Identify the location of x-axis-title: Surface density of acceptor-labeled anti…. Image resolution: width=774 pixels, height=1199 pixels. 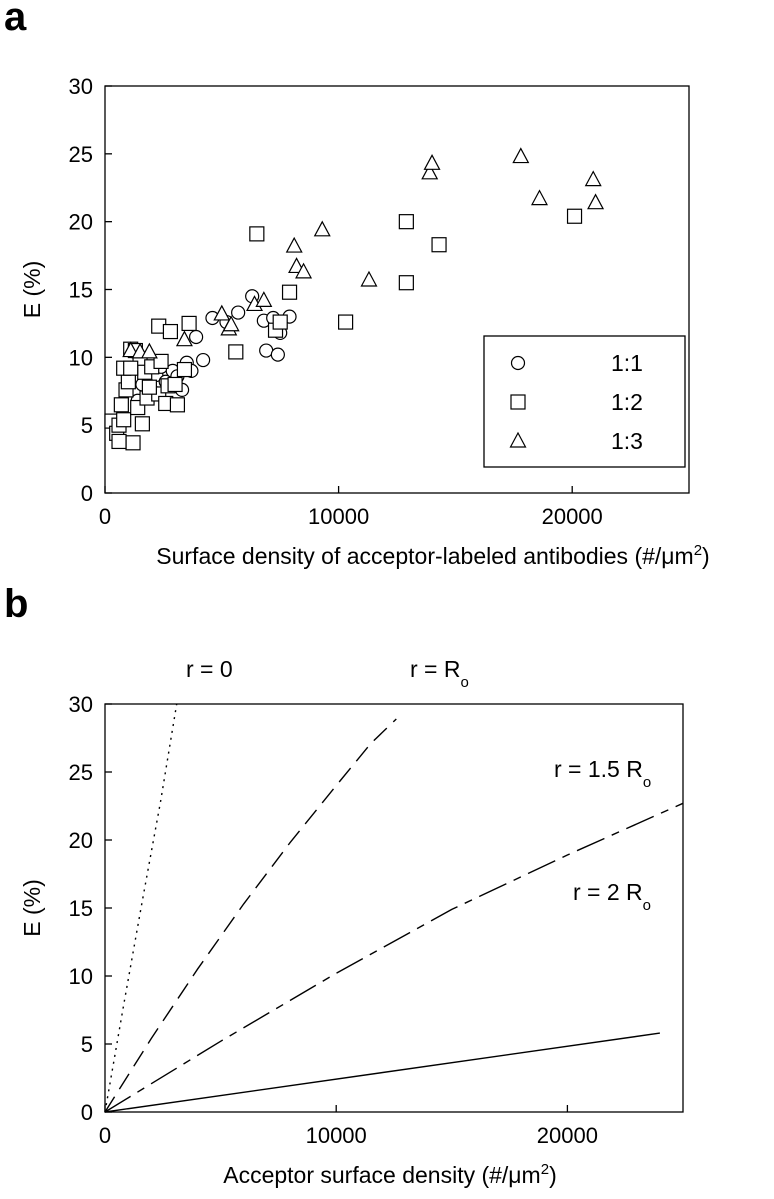
(432, 555).